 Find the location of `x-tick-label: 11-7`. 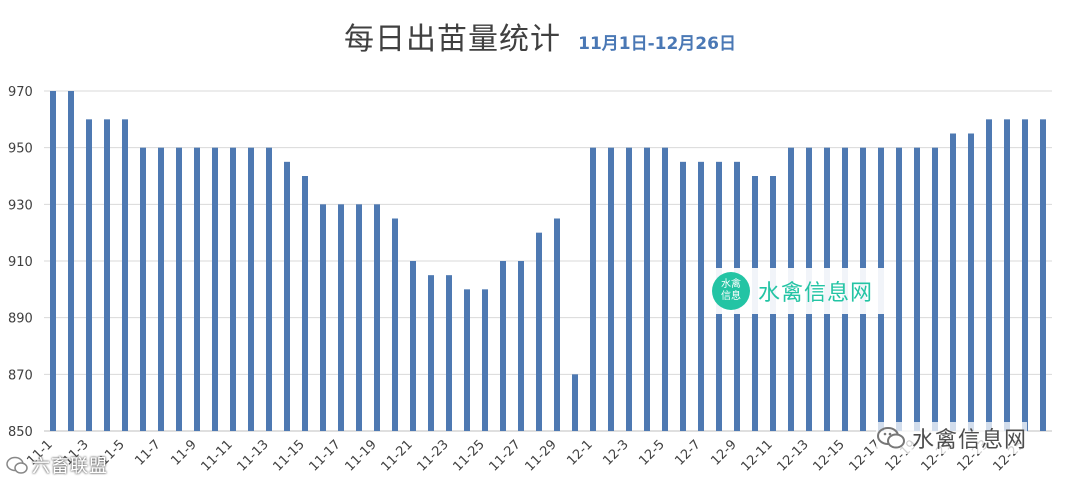

x-tick-label: 11-7 is located at coordinates (147, 452).